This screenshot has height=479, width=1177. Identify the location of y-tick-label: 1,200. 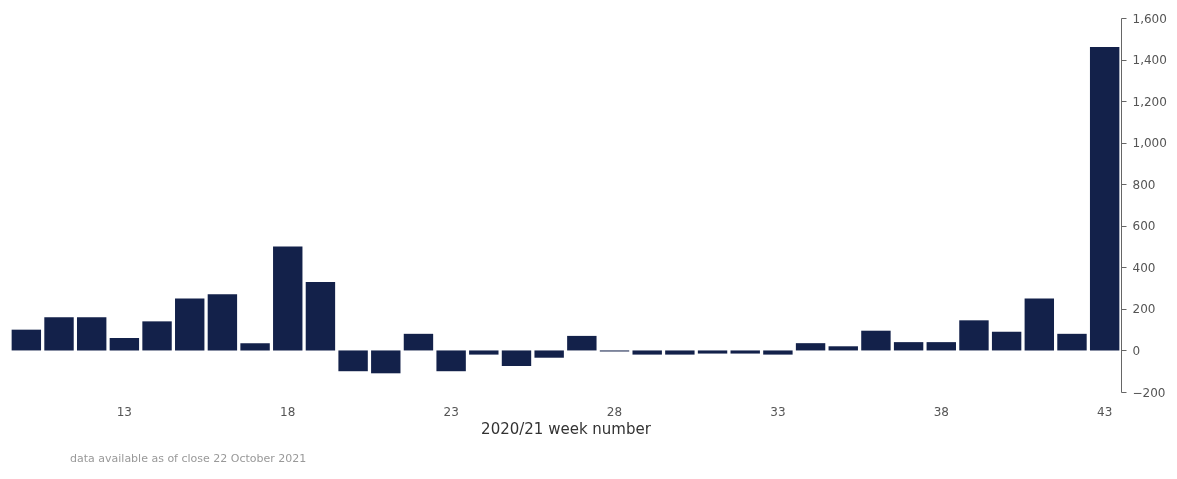
(1149, 101).